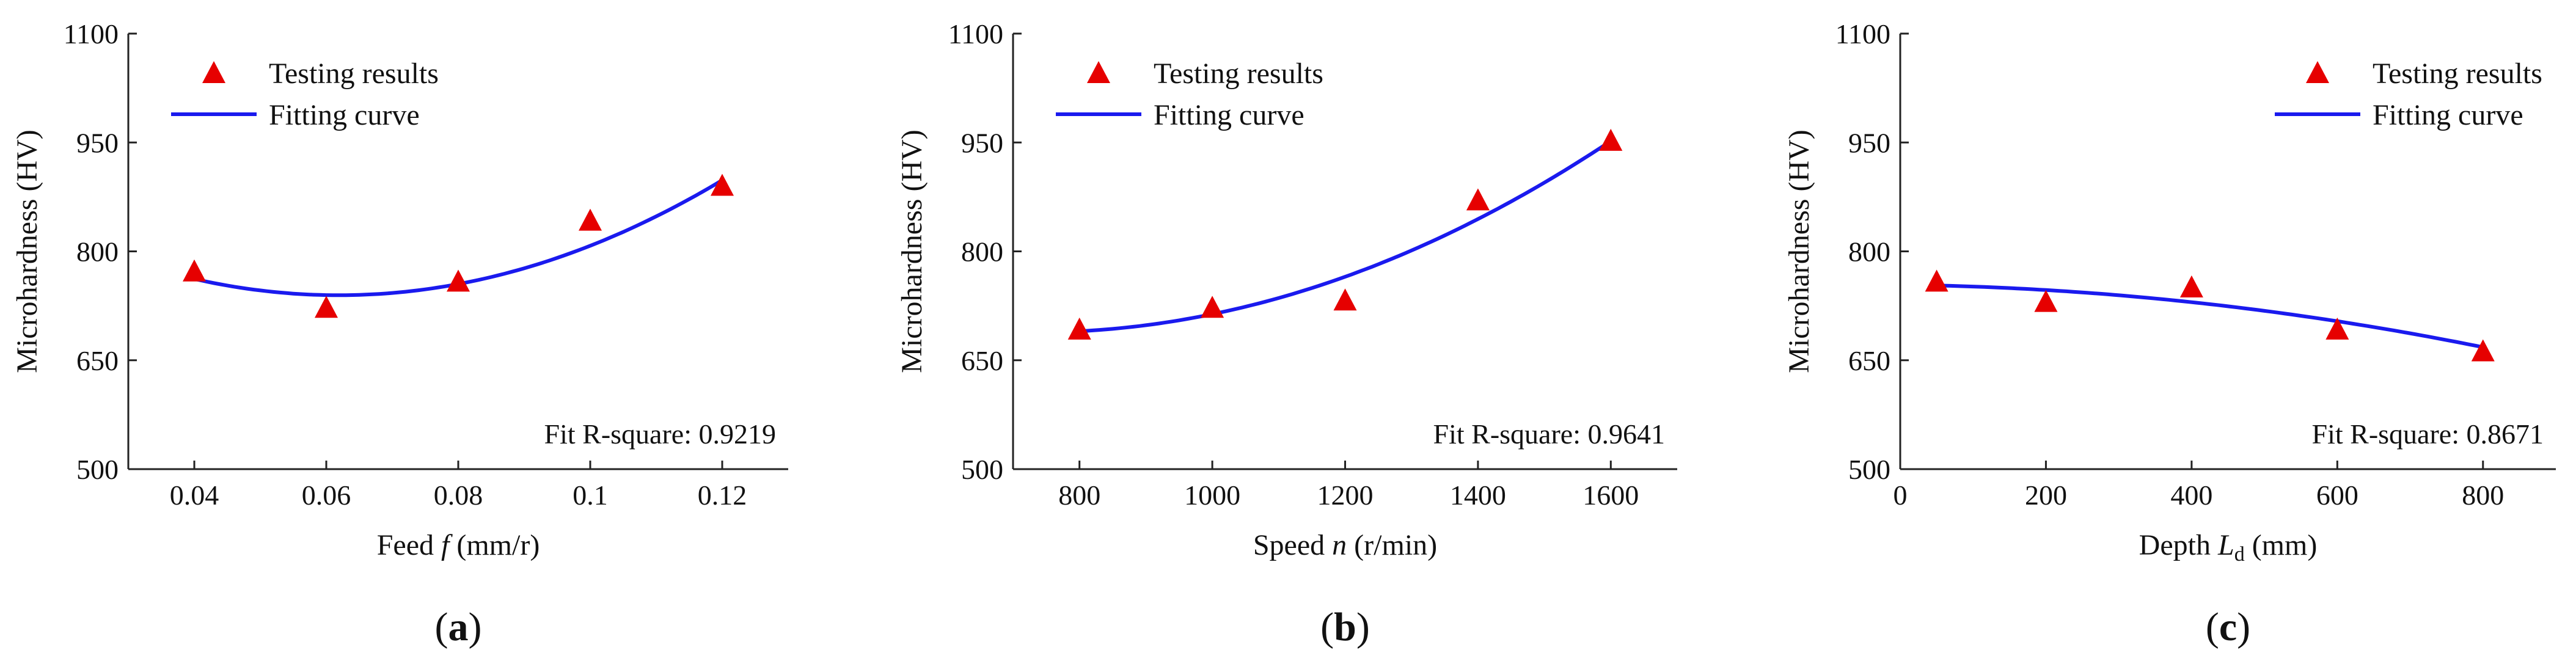 This screenshot has height=664, width=2576. Describe the element at coordinates (2046, 495) in the screenshot. I see `x-tick-label: 200` at that location.